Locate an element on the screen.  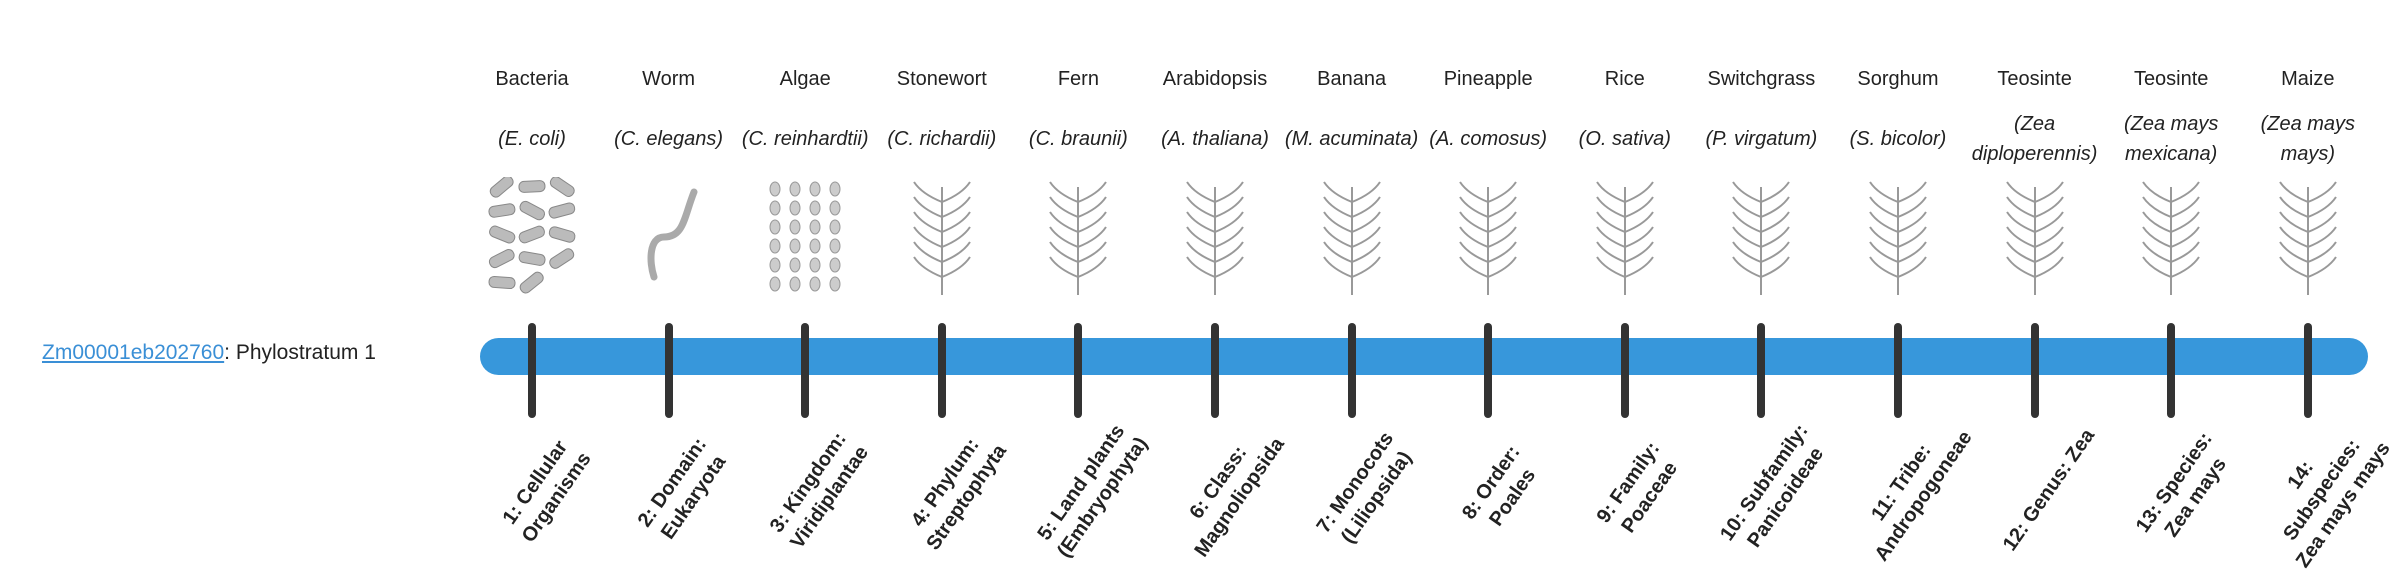
species-name: (S. bicolor) is located at coordinates (1898, 139).